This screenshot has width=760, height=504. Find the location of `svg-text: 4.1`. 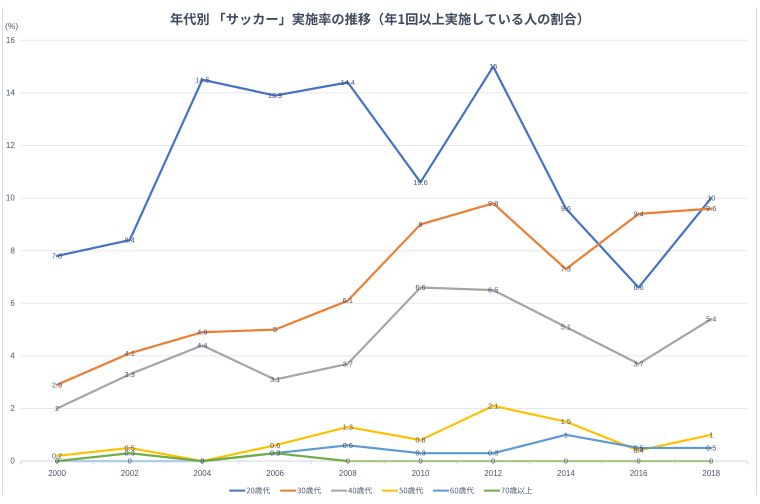

svg-text: 4.1 is located at coordinates (130, 353).